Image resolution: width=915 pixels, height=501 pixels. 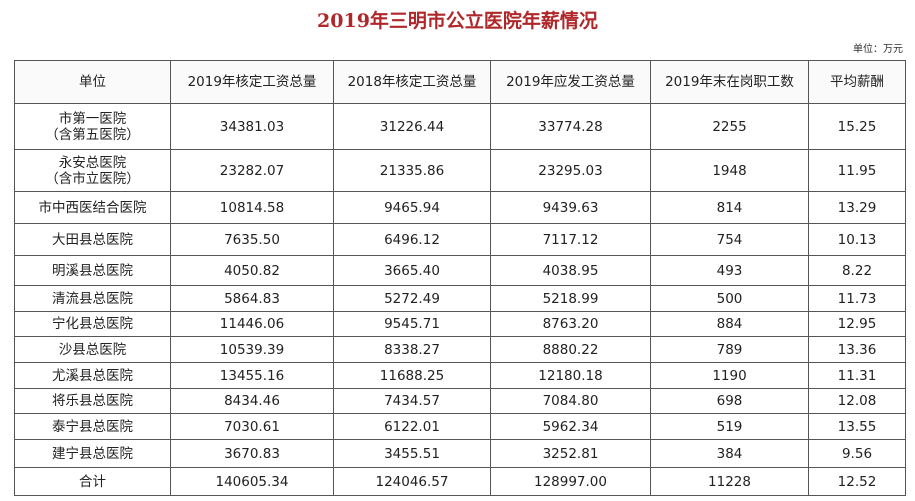 I want to click on value-cell: 12.52, so click(x=857, y=481).